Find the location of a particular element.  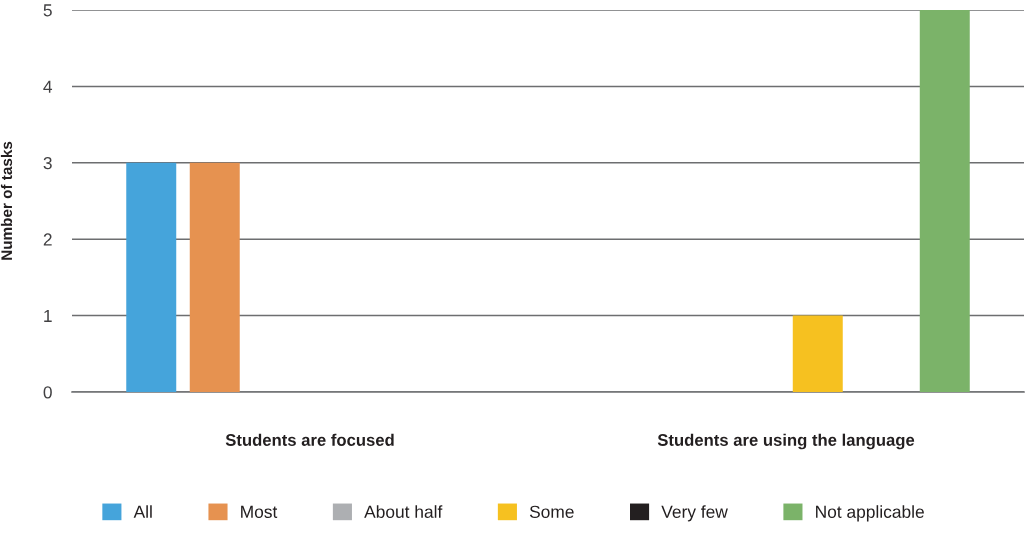

y-axis-title: Number of tasks is located at coordinates (6, 200).